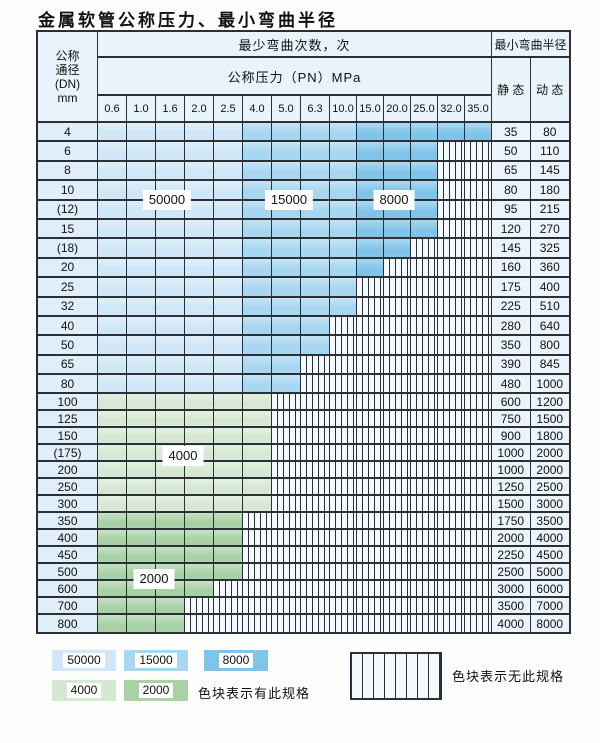  I want to click on dn-column-header: 公称 通径 (DN) mm, so click(68, 77).